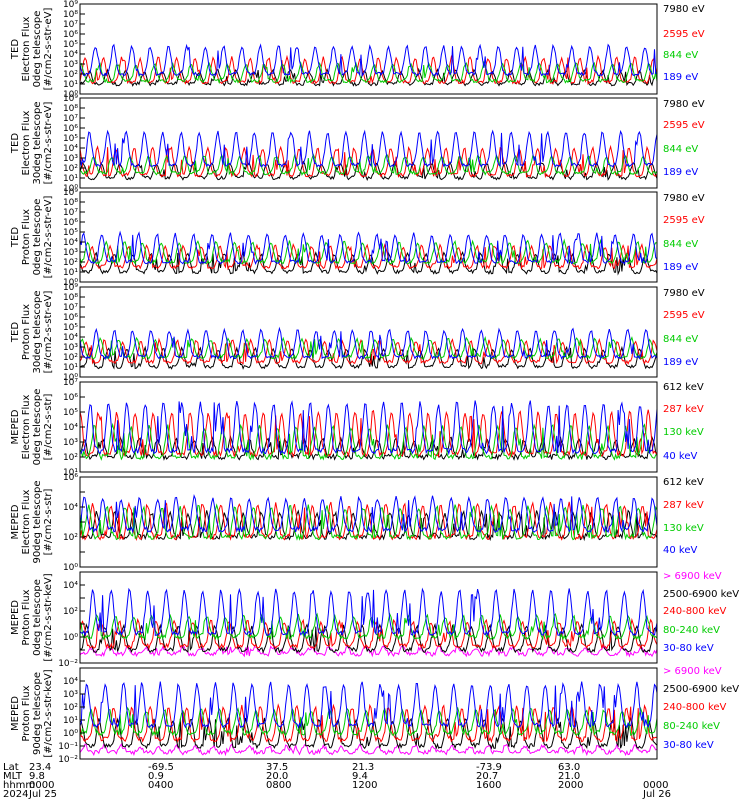  Describe the element at coordinates (364, 785) in the screenshot. I see `x-tick-label: 1200` at that location.